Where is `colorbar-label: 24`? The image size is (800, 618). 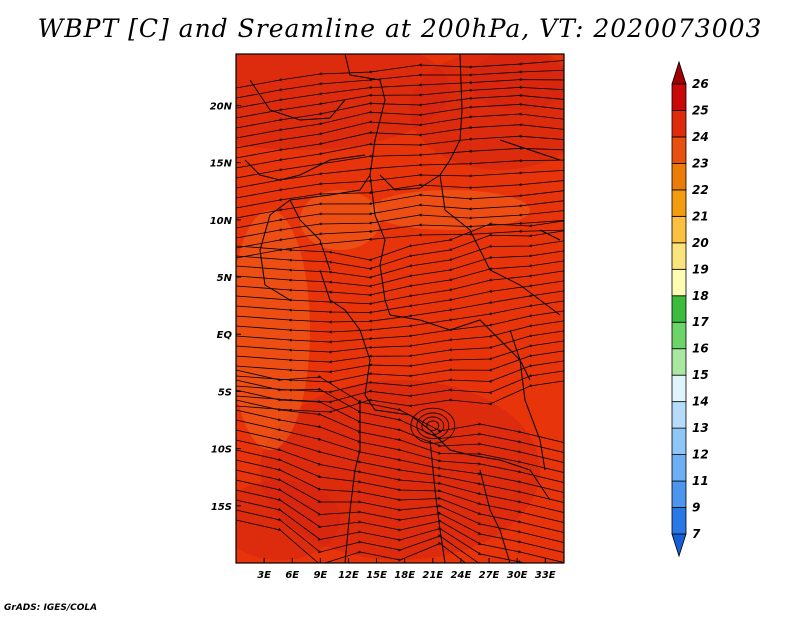
colorbar-label: 24 is located at coordinates (700, 137).